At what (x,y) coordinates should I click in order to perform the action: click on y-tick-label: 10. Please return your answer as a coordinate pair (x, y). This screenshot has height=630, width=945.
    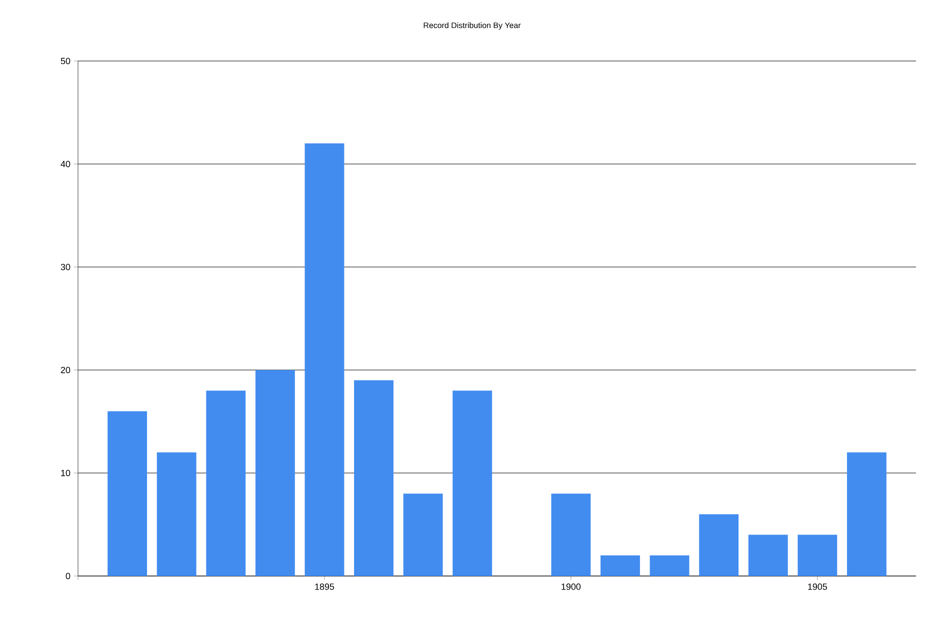
    Looking at the image, I should click on (65, 473).